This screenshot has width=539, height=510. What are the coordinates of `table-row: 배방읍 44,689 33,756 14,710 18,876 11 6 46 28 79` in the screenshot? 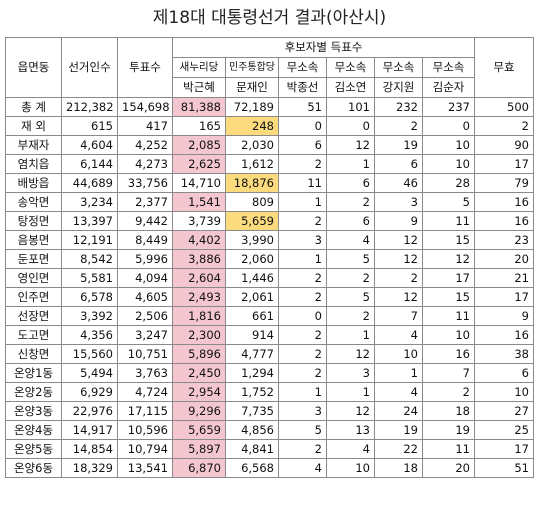 It's located at (269, 183).